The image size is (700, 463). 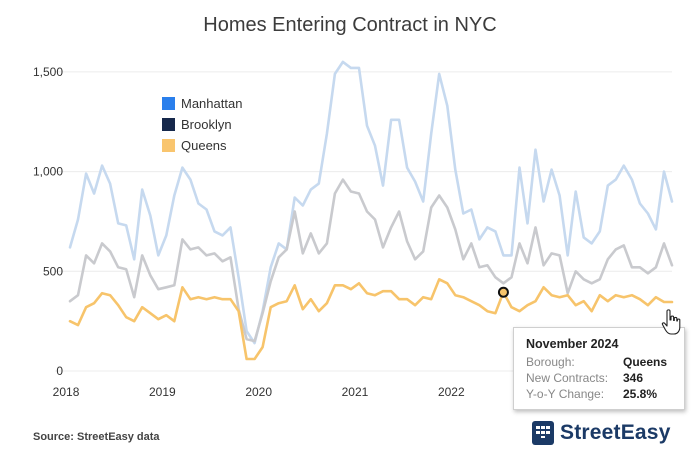 I want to click on x-axis-labels: 201820192020202120222023, so click(x=307, y=392).